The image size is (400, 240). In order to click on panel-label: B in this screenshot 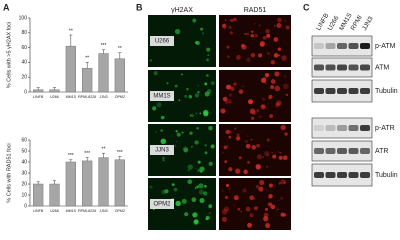, I will do `click(139, 7)`.